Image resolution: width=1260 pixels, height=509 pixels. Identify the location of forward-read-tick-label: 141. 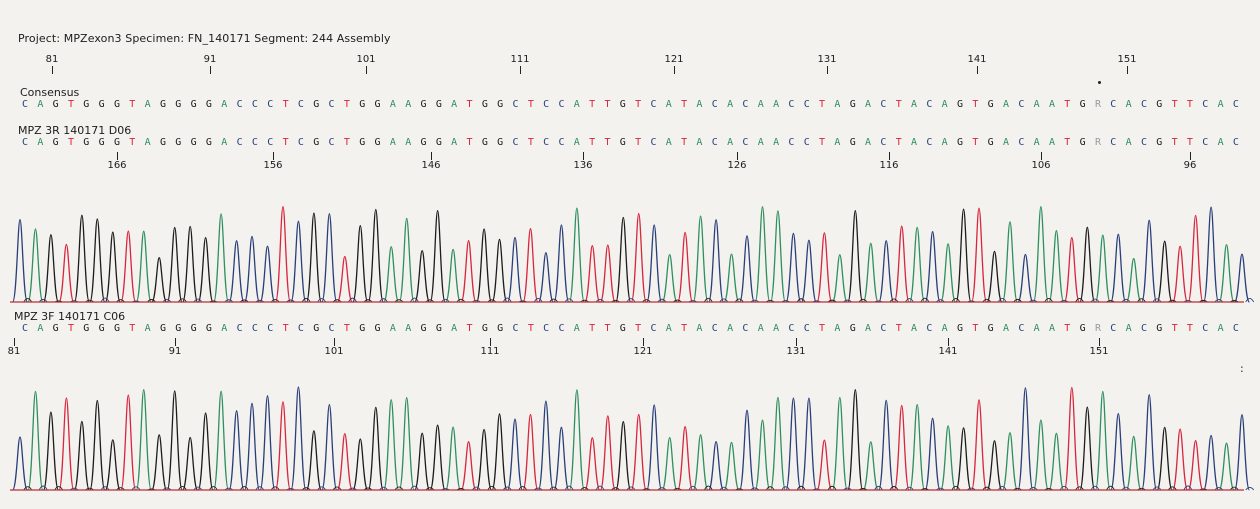
(948, 351).